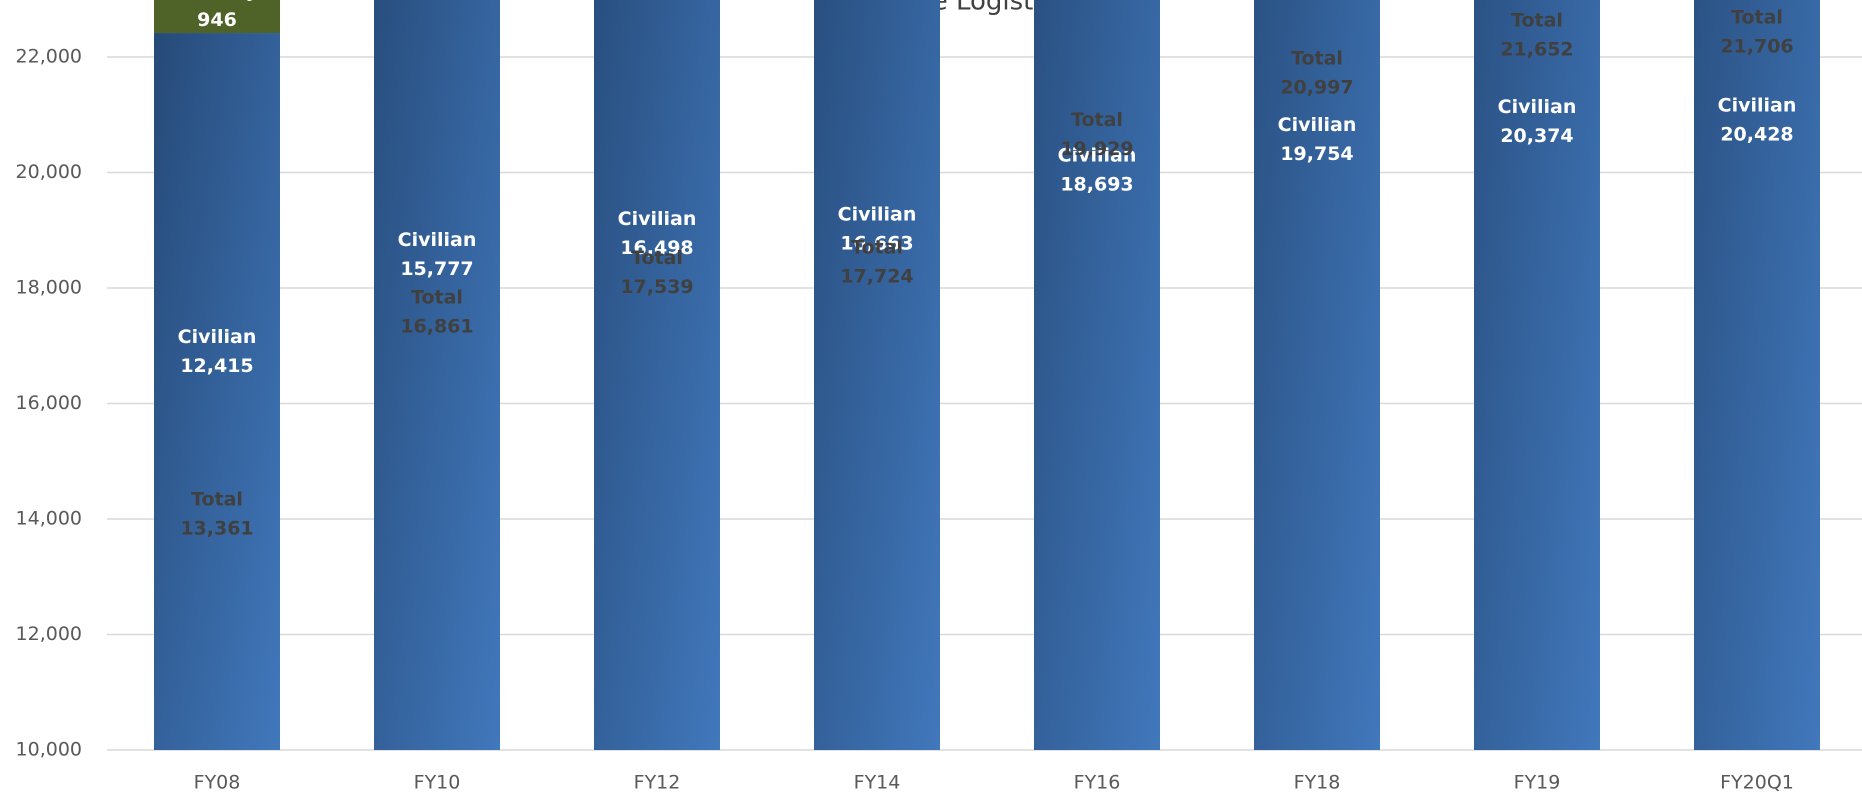 The width and height of the screenshot is (1862, 792). What do you see at coordinates (1536, 136) in the screenshot?
I see `data-label: 20,374` at bounding box center [1536, 136].